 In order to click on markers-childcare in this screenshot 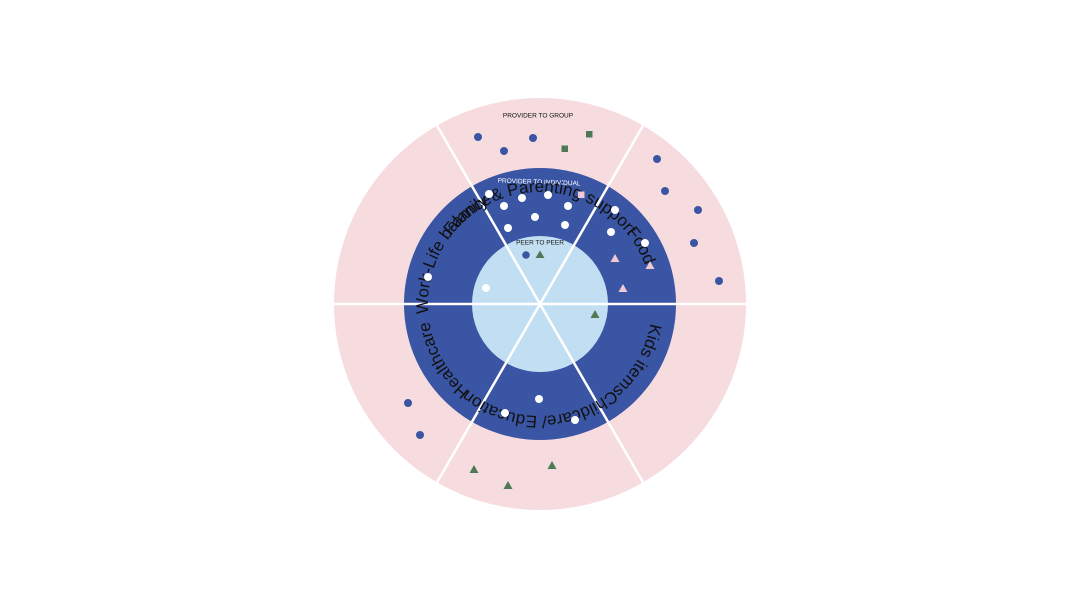, I will do `click(524, 442)`.